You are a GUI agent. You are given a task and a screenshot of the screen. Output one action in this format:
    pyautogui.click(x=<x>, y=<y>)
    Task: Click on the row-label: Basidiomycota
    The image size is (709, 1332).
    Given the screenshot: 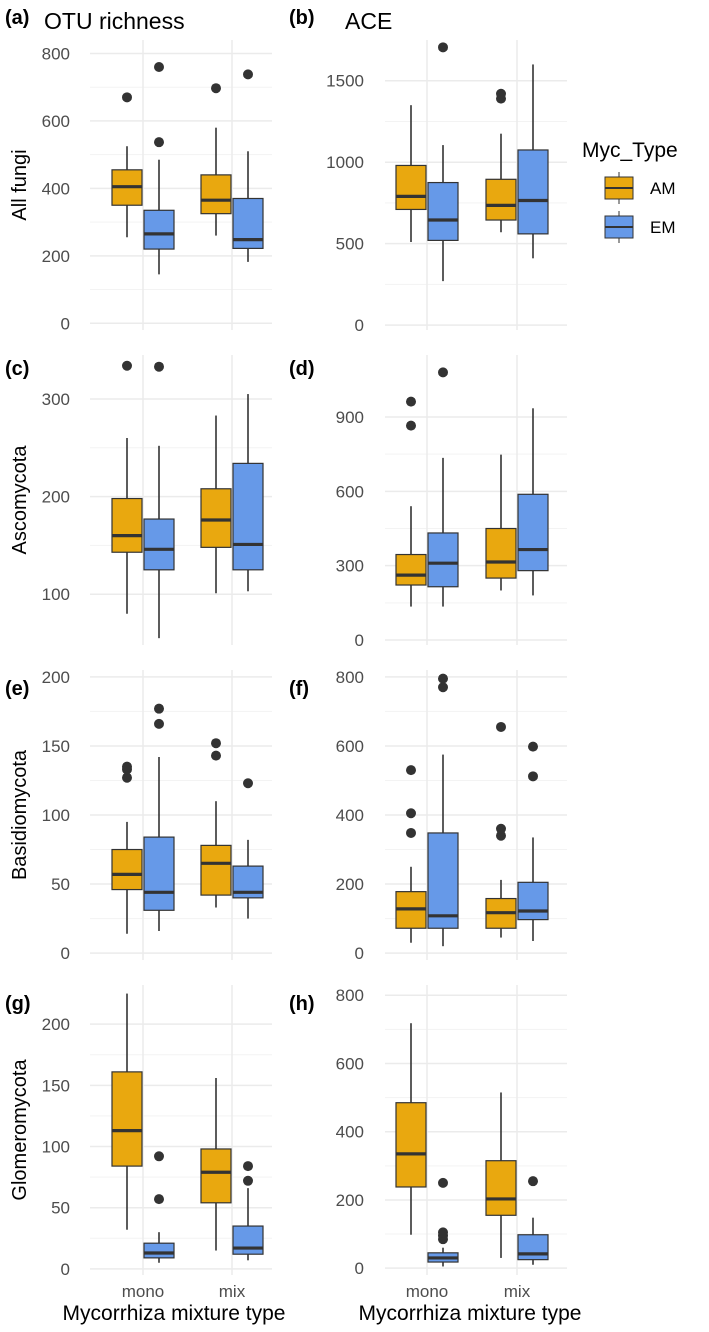 What is the action you would take?
    pyautogui.click(x=20, y=814)
    